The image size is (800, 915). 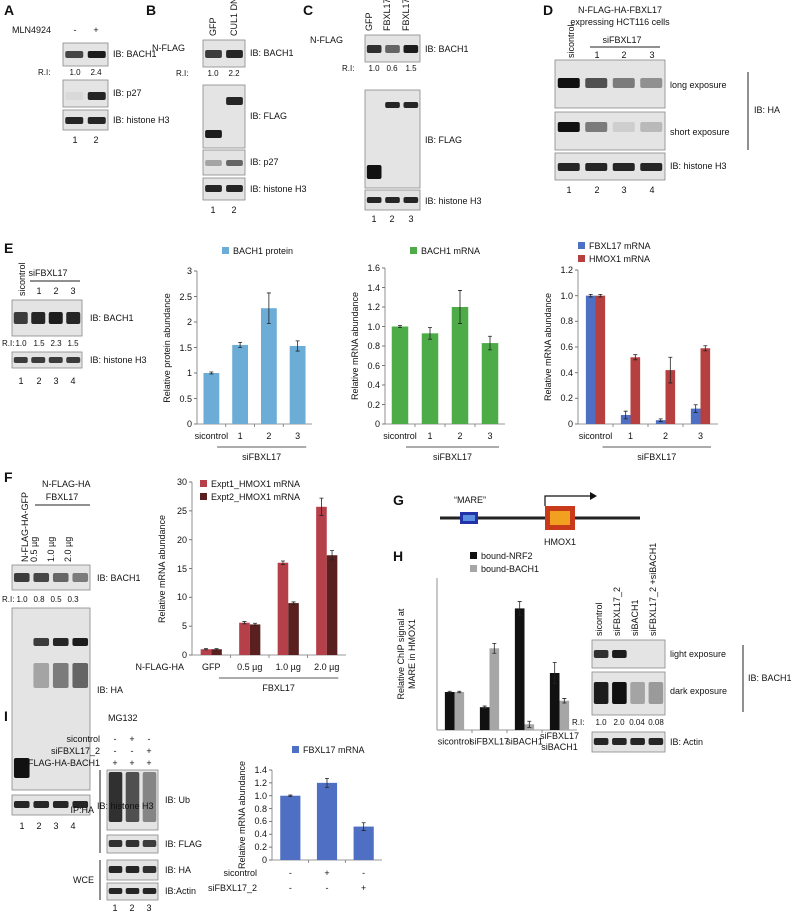 What do you see at coordinates (560, 518) in the screenshot?
I see `gene-box-inner` at bounding box center [560, 518].